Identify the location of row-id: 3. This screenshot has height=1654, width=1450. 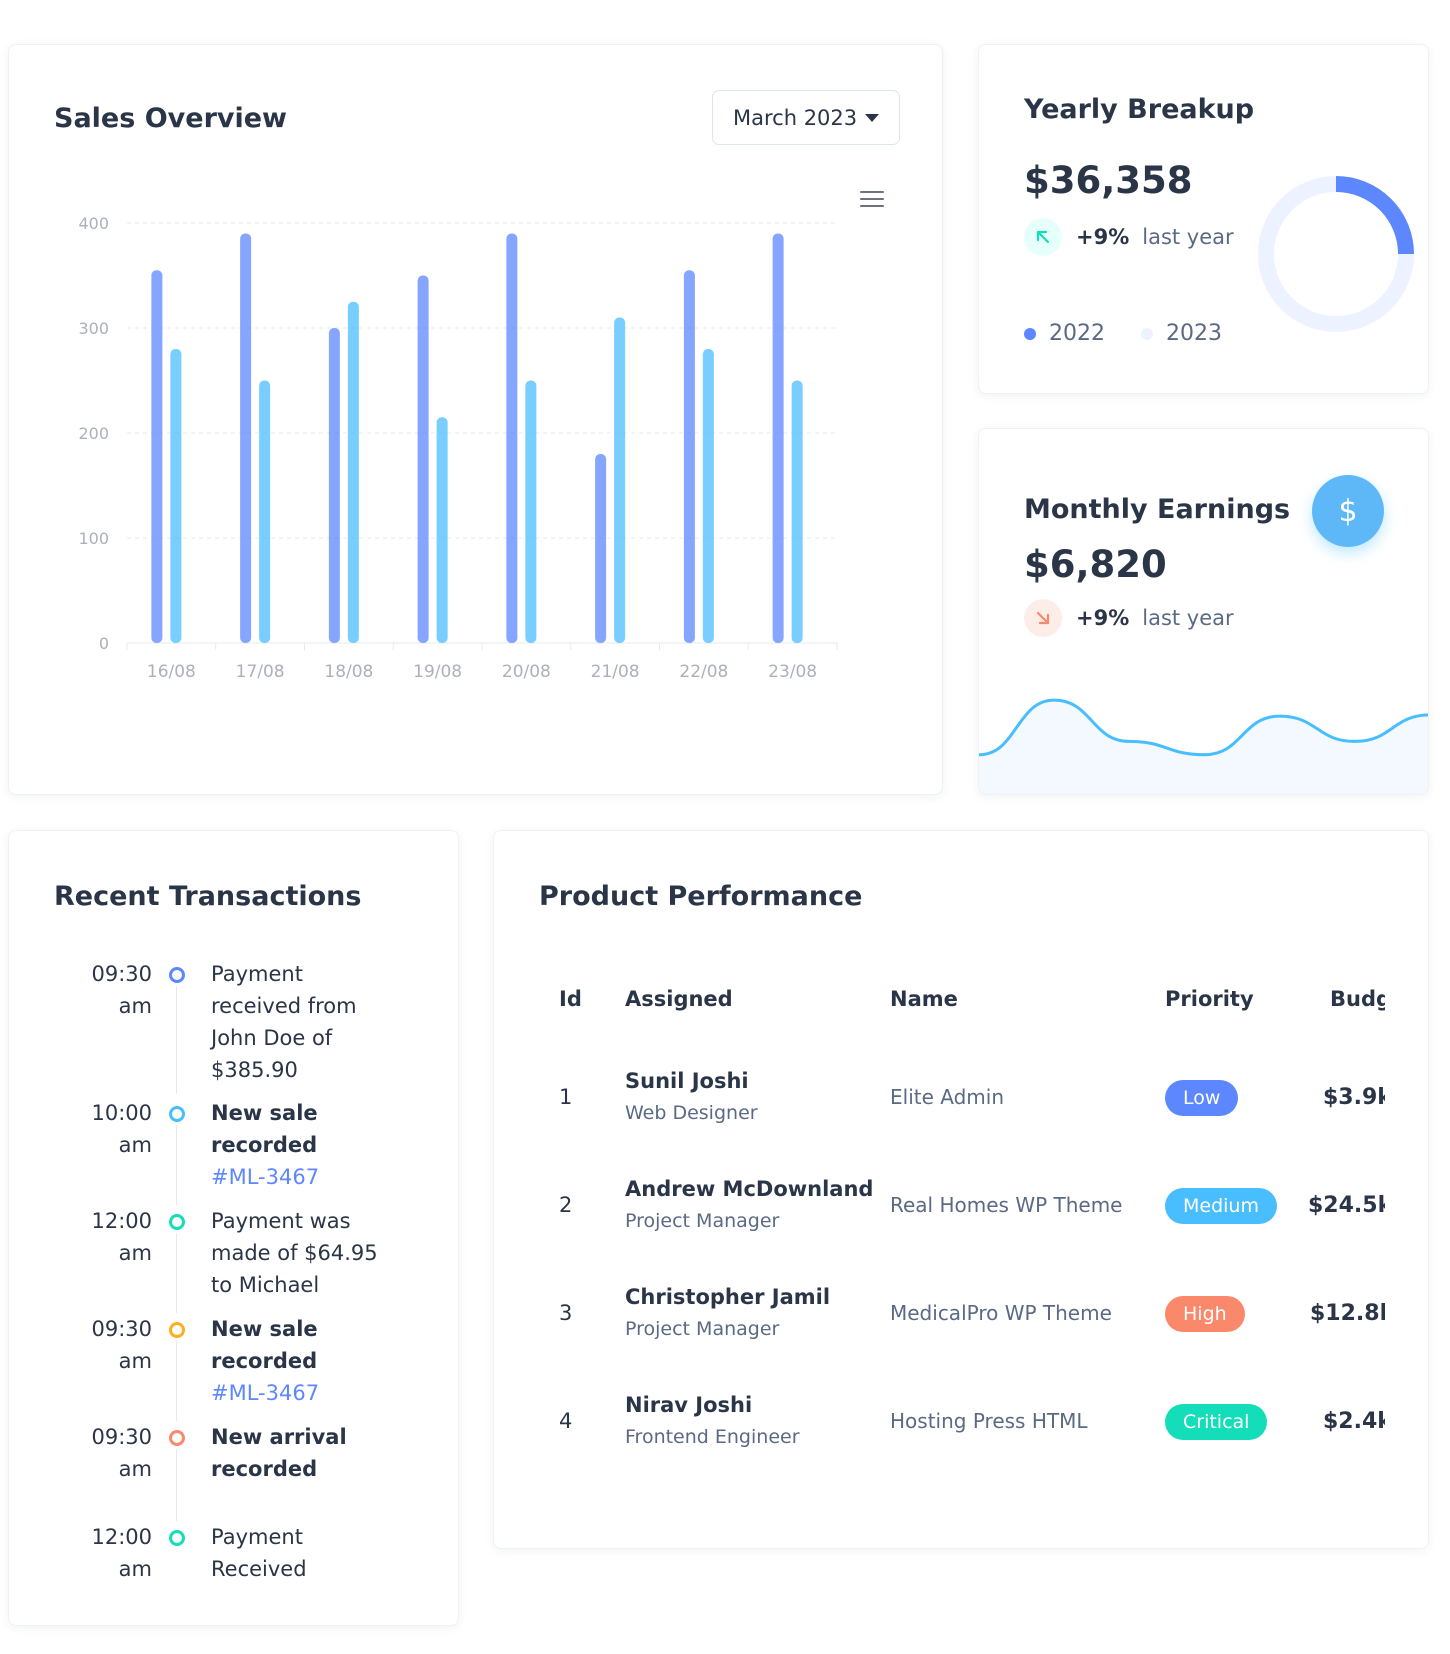
(566, 1313).